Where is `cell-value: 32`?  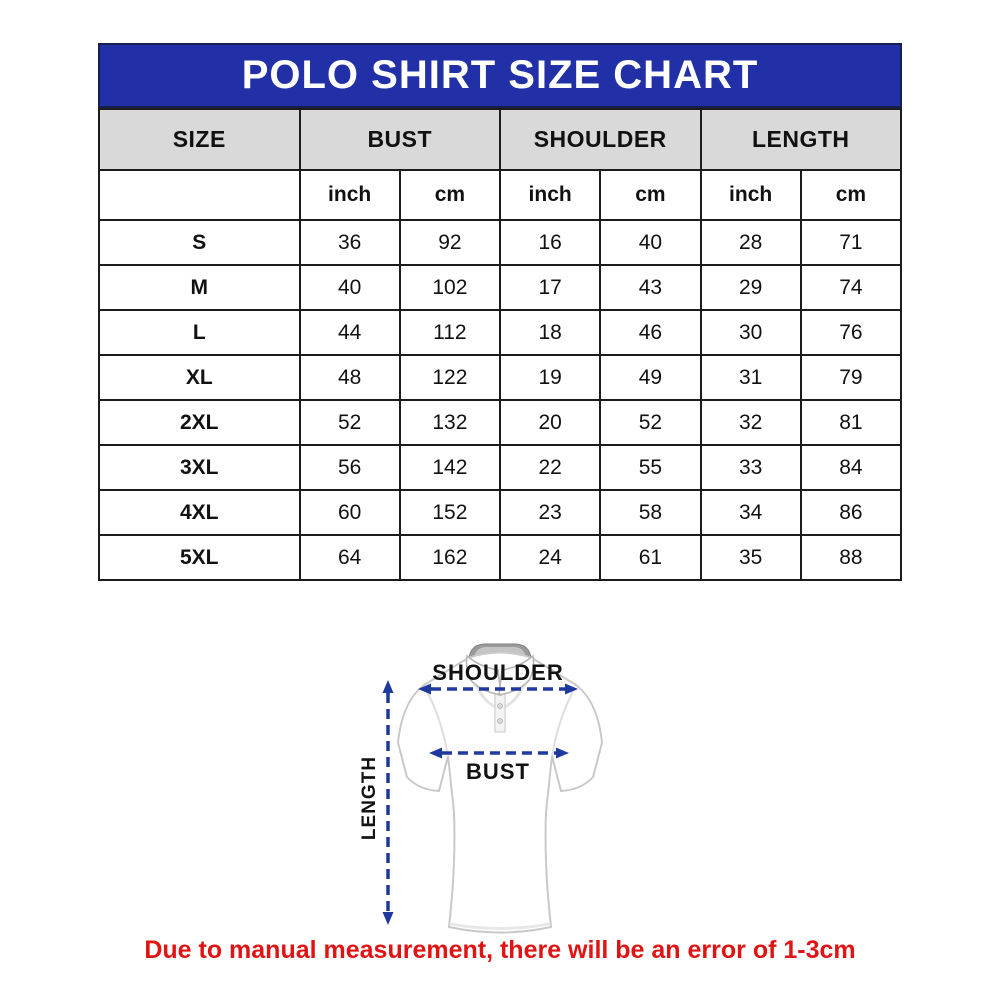 cell-value: 32 is located at coordinates (750, 422).